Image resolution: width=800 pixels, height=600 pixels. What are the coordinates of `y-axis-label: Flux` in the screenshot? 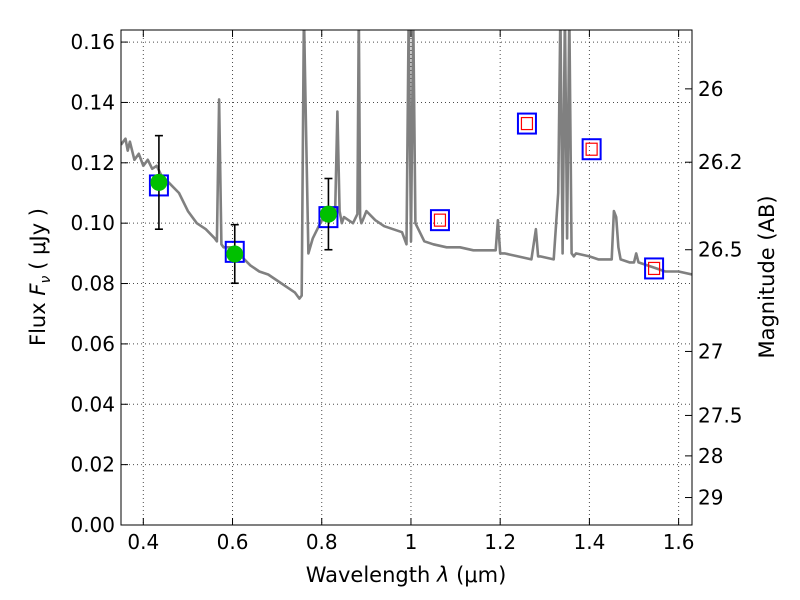 It's located at (38, 324).